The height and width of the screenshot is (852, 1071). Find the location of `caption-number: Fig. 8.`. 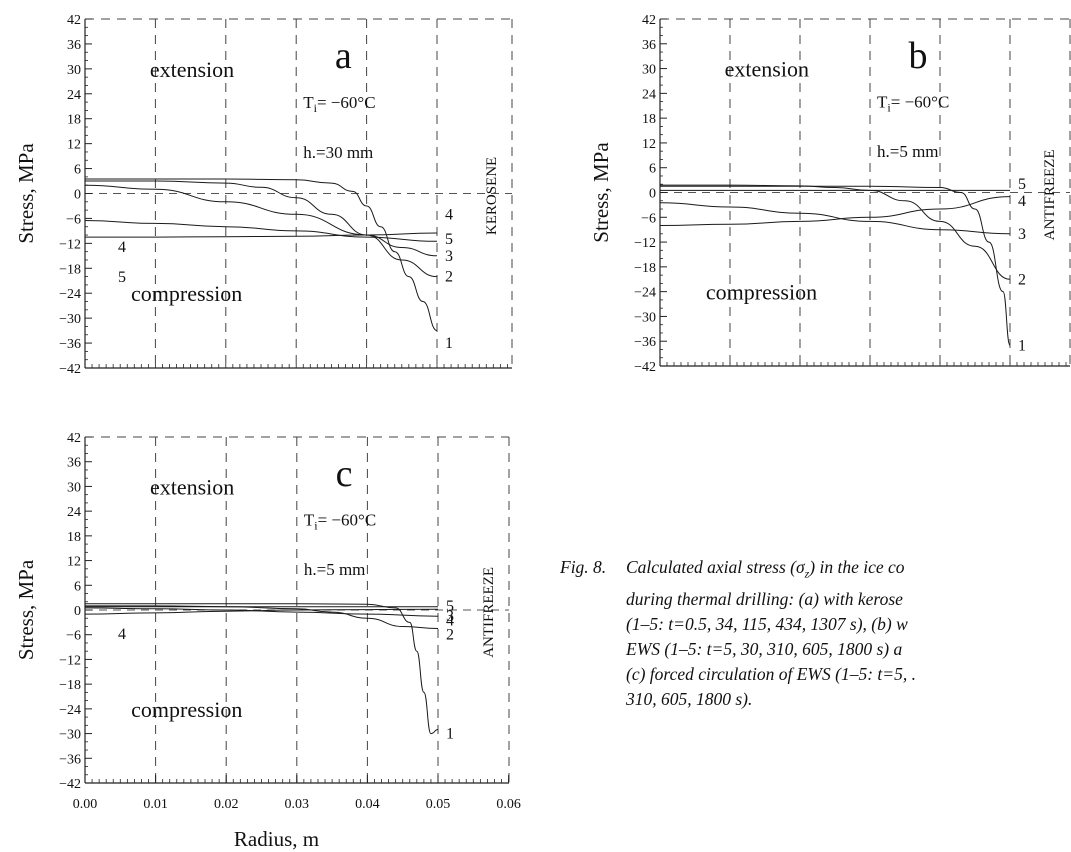

caption-number: Fig. 8. is located at coordinates (583, 567).